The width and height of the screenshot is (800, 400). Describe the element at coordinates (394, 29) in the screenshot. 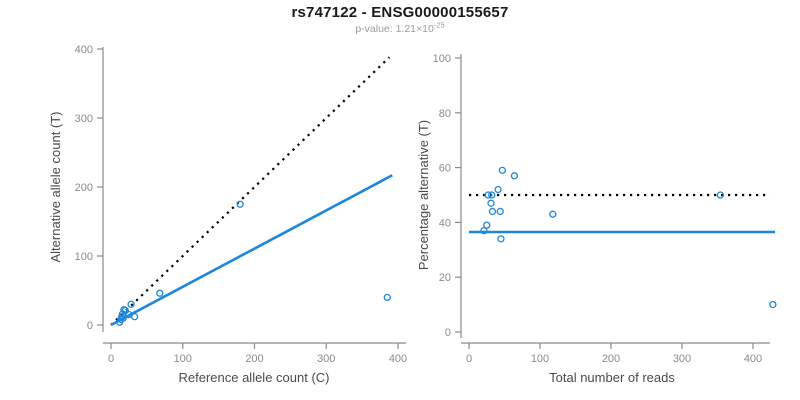

I see `p-value-text: p-value: 1.21×10` at that location.